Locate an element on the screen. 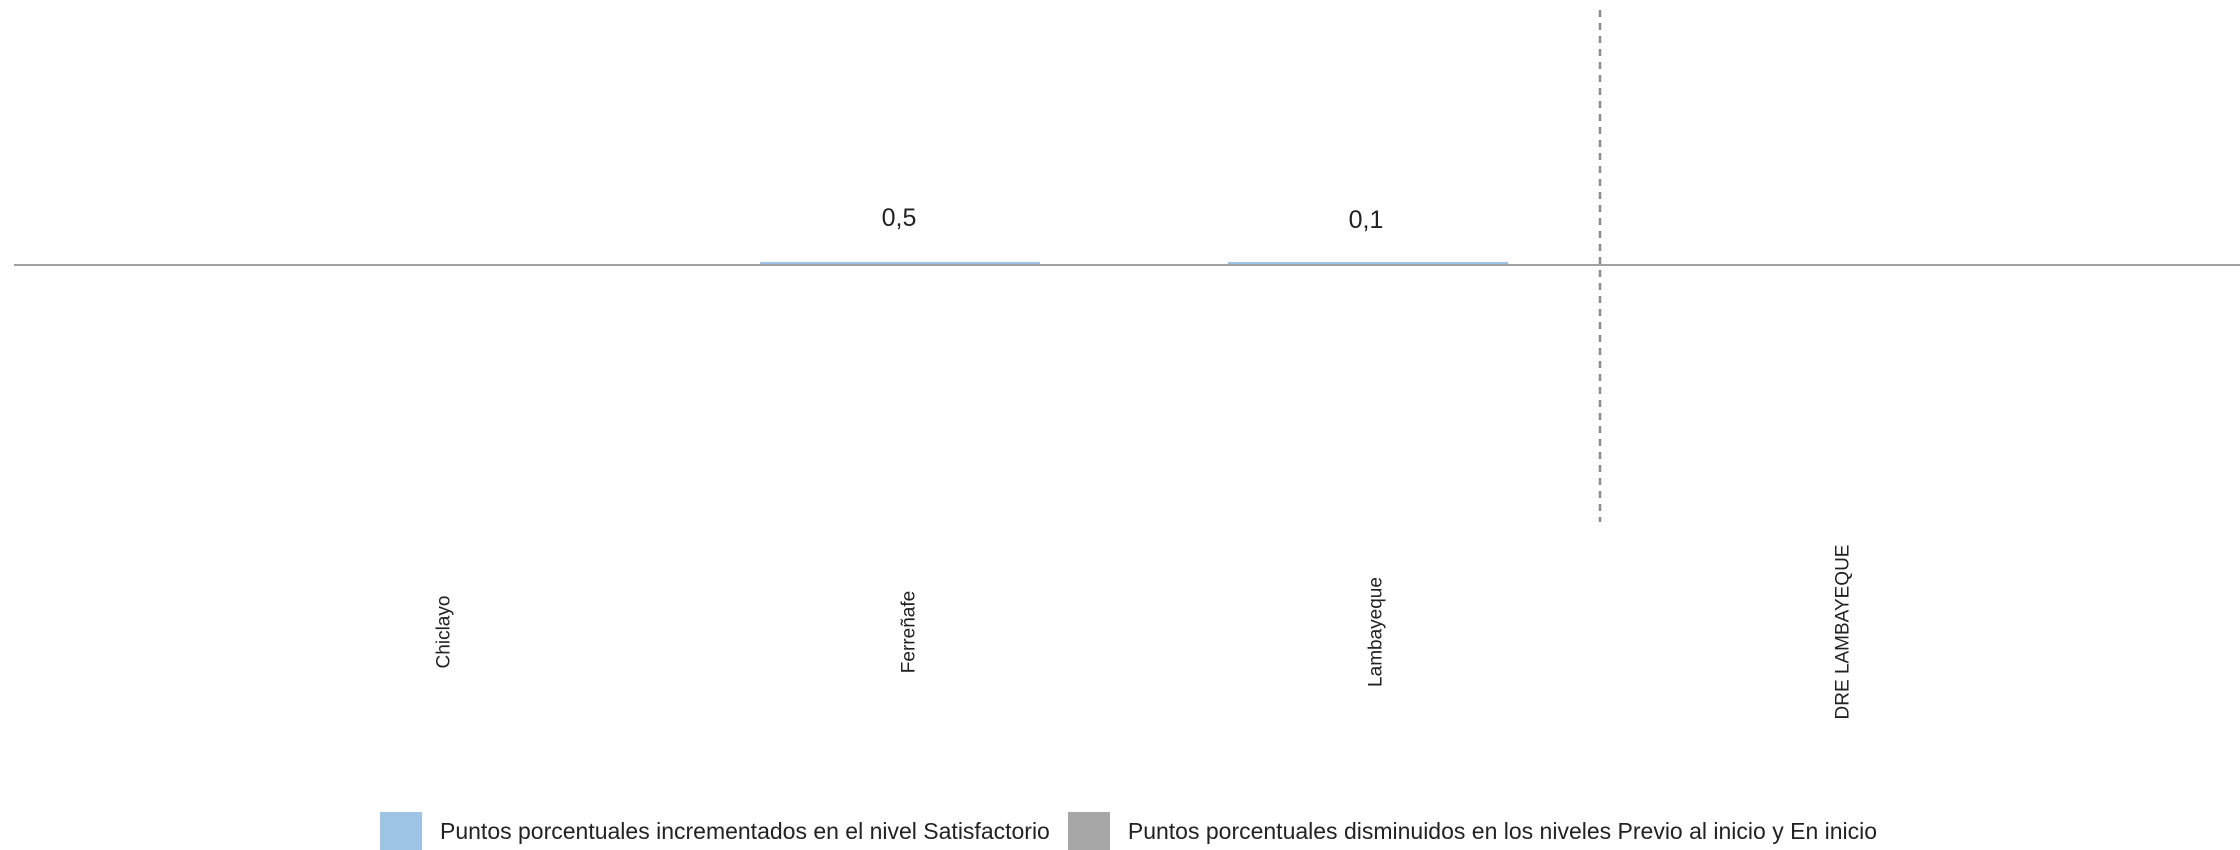 This screenshot has width=2240, height=850. value-label-1: 0,5 is located at coordinates (899, 218).